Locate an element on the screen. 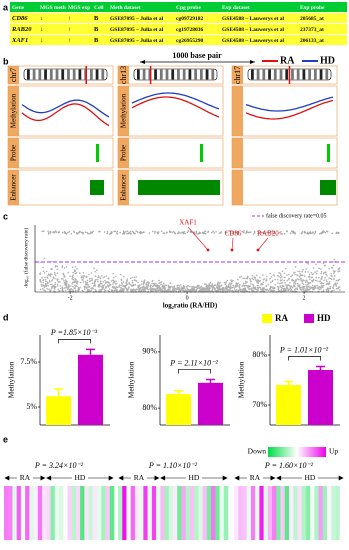 This screenshot has height=550, width=349. panel-label: d is located at coordinates (6, 317).